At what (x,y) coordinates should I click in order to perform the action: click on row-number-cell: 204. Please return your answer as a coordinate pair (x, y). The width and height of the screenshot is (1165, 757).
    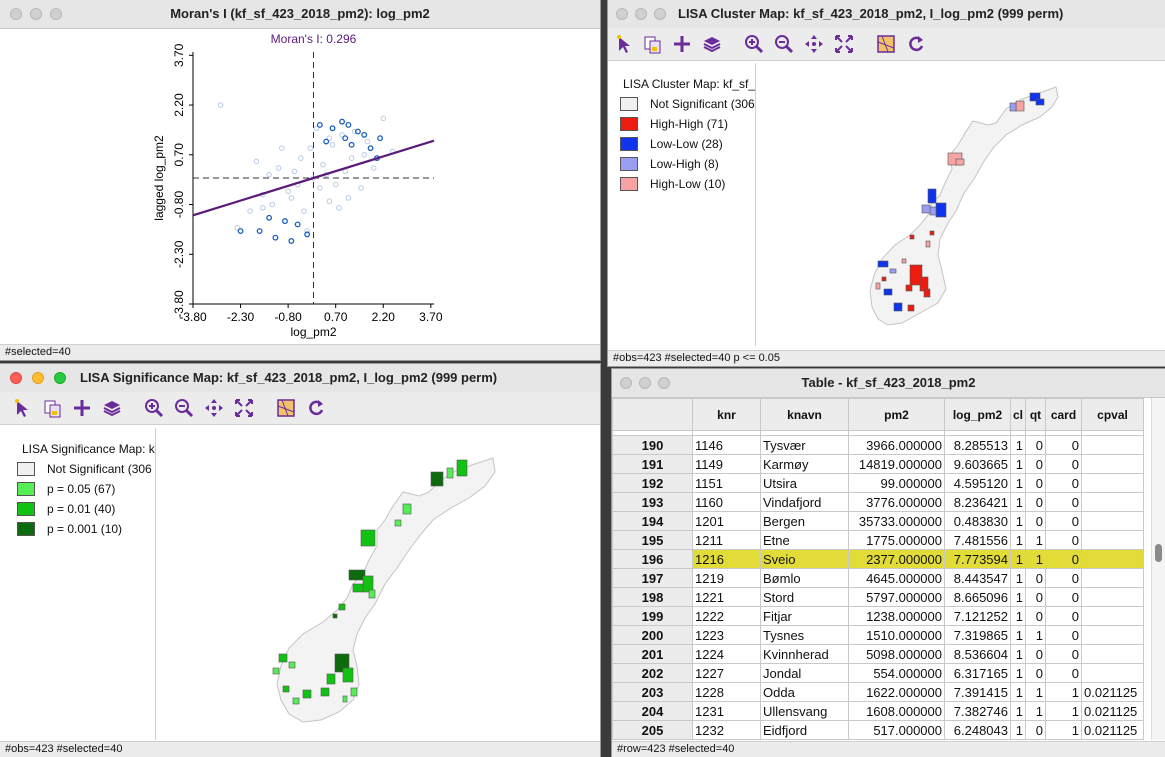
    Looking at the image, I should click on (652, 711).